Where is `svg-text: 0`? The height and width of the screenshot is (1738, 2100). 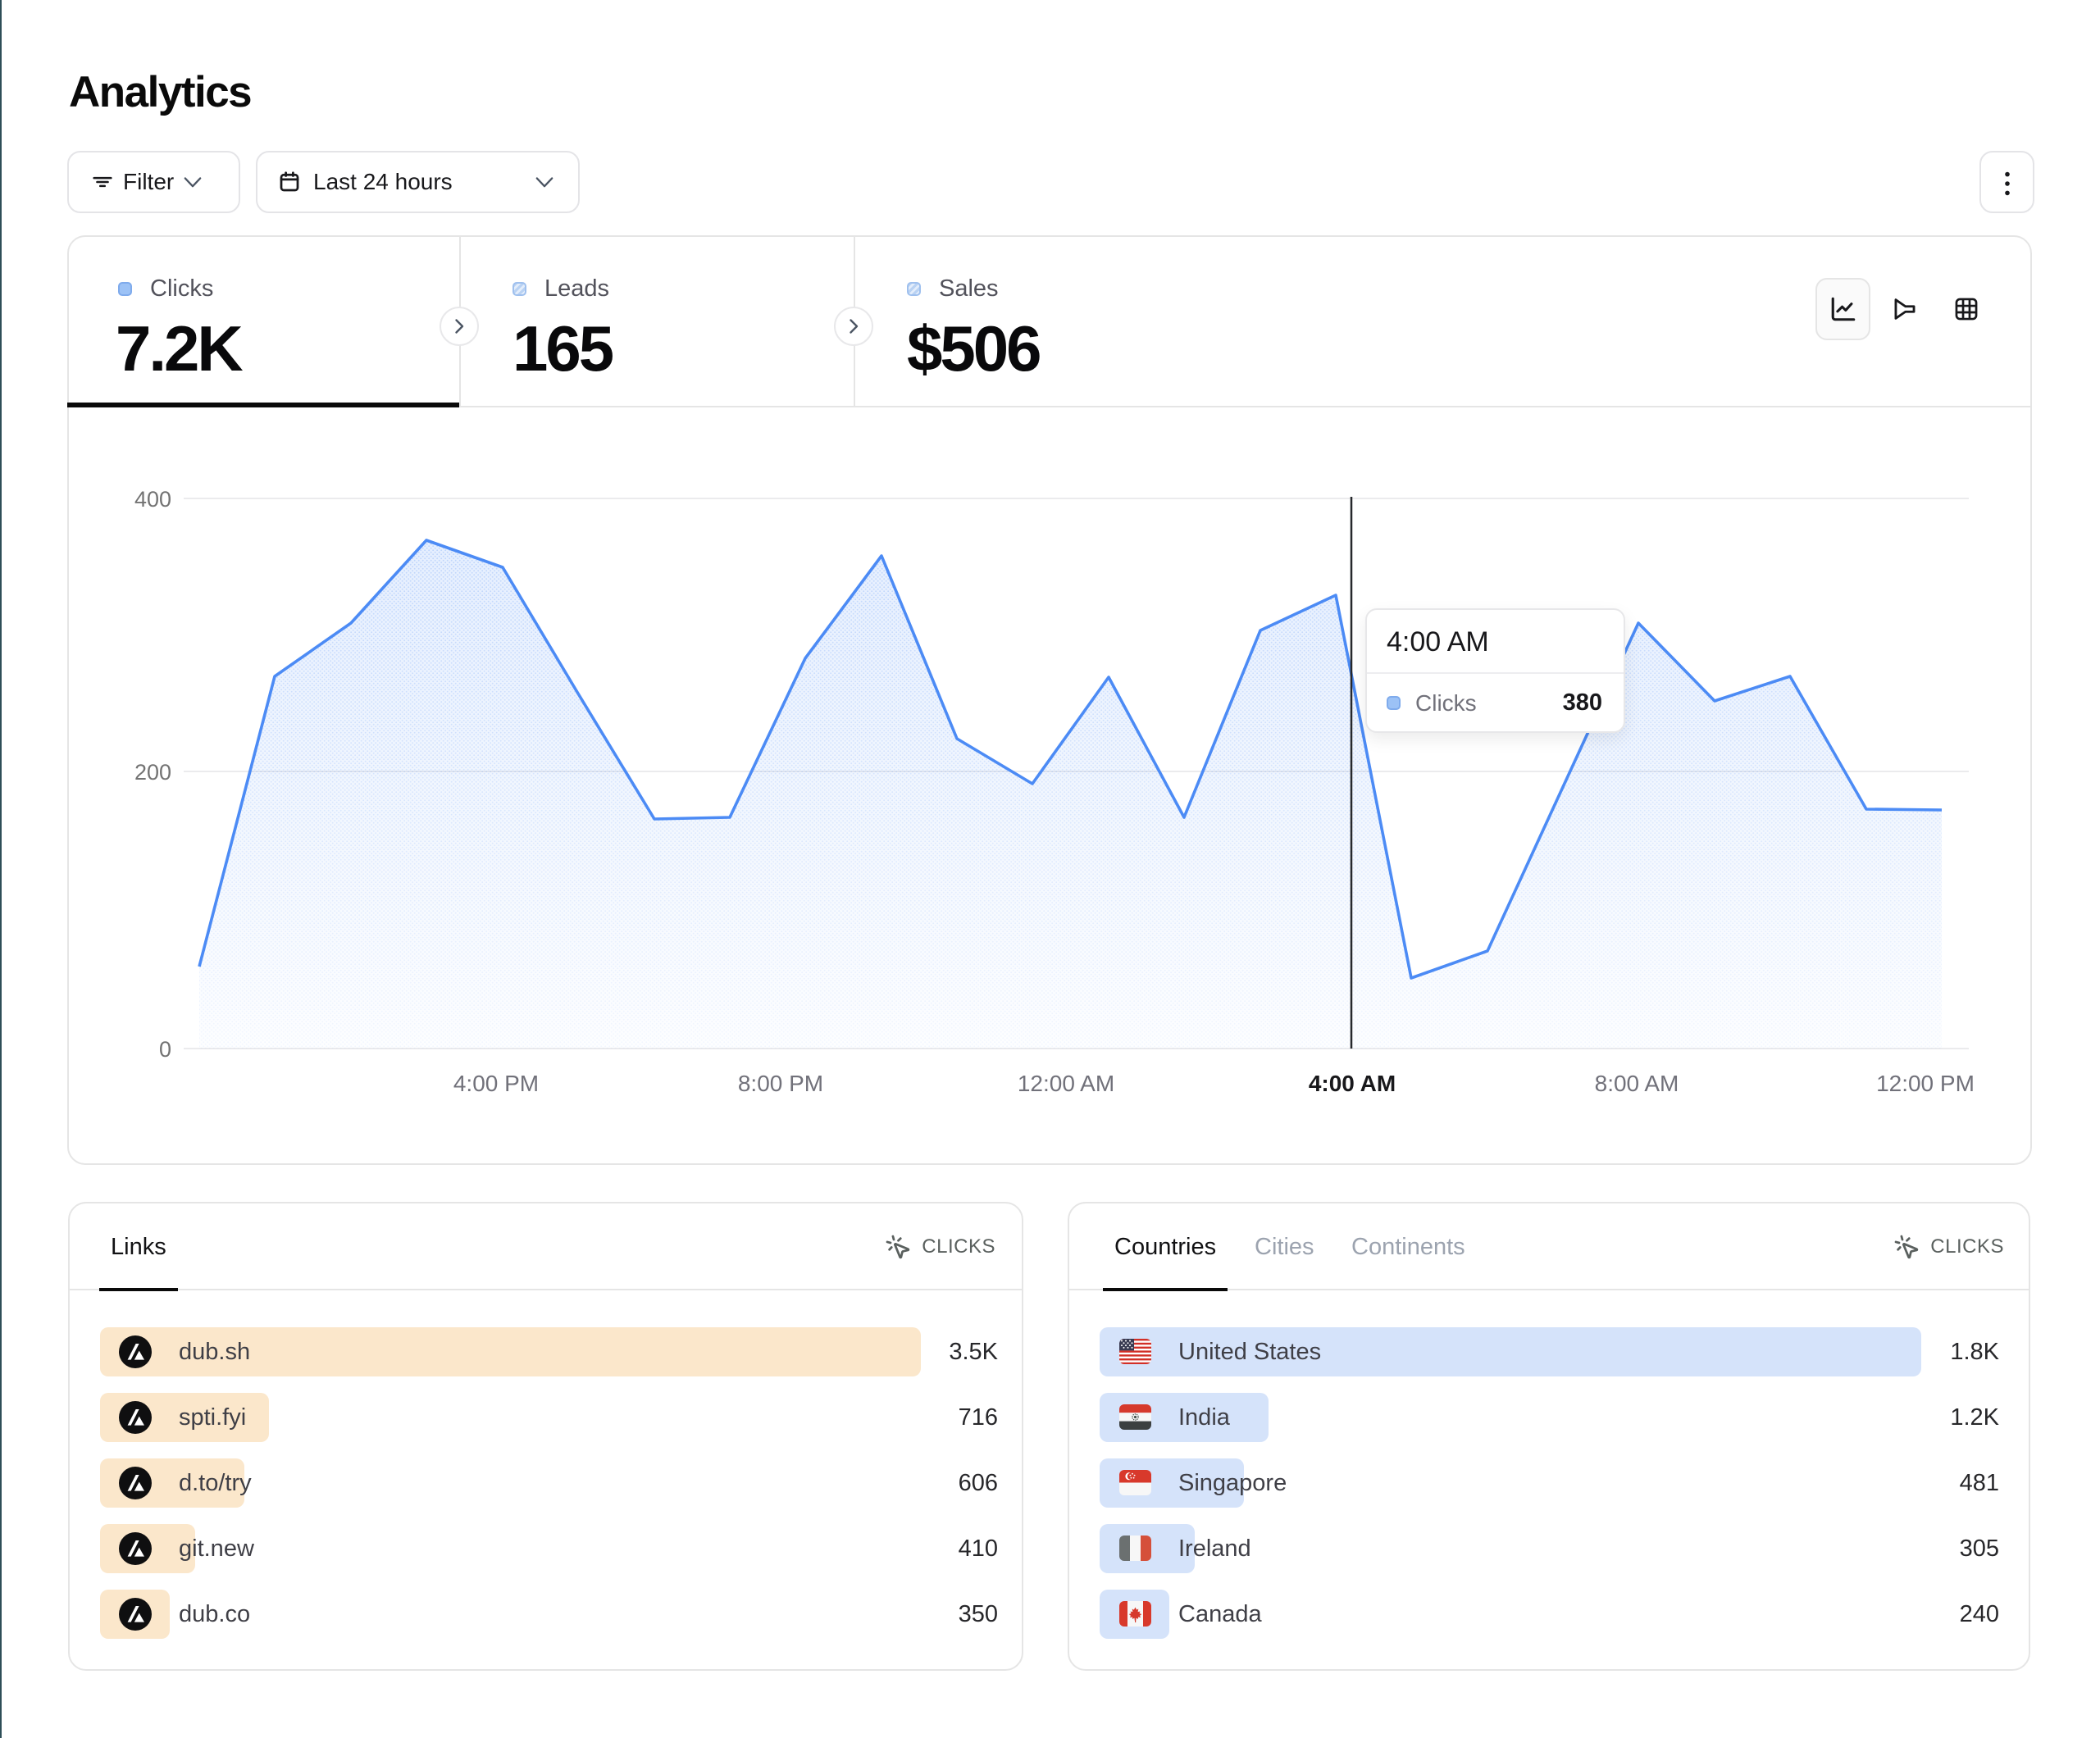 svg-text: 0 is located at coordinates (165, 1049).